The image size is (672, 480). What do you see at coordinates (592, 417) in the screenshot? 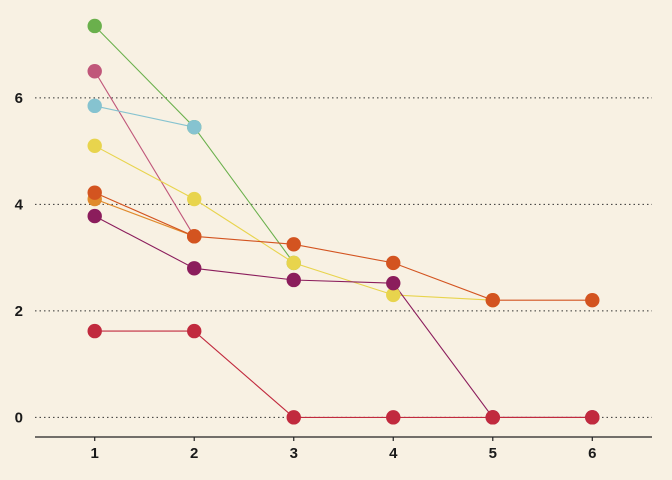
I see `data-point-s8-x6` at bounding box center [592, 417].